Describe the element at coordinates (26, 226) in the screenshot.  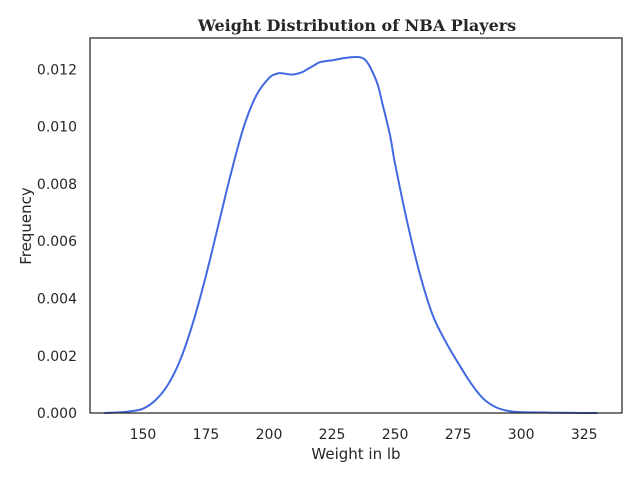
I see `y-axis-label: Frequency` at that location.